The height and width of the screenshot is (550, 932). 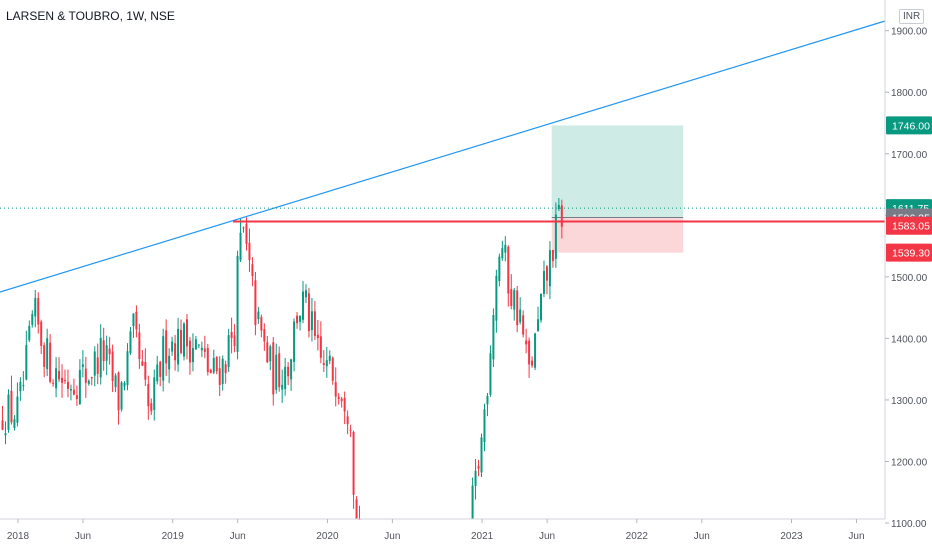 I want to click on time-tick-label: 2020, so click(x=327, y=536).